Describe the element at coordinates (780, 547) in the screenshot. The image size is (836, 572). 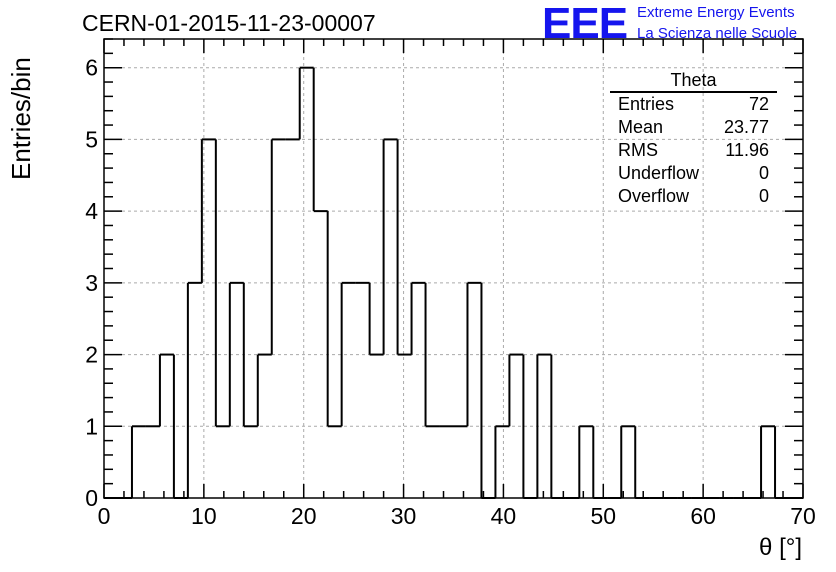
I see `x-axis-label: θ [°]` at that location.